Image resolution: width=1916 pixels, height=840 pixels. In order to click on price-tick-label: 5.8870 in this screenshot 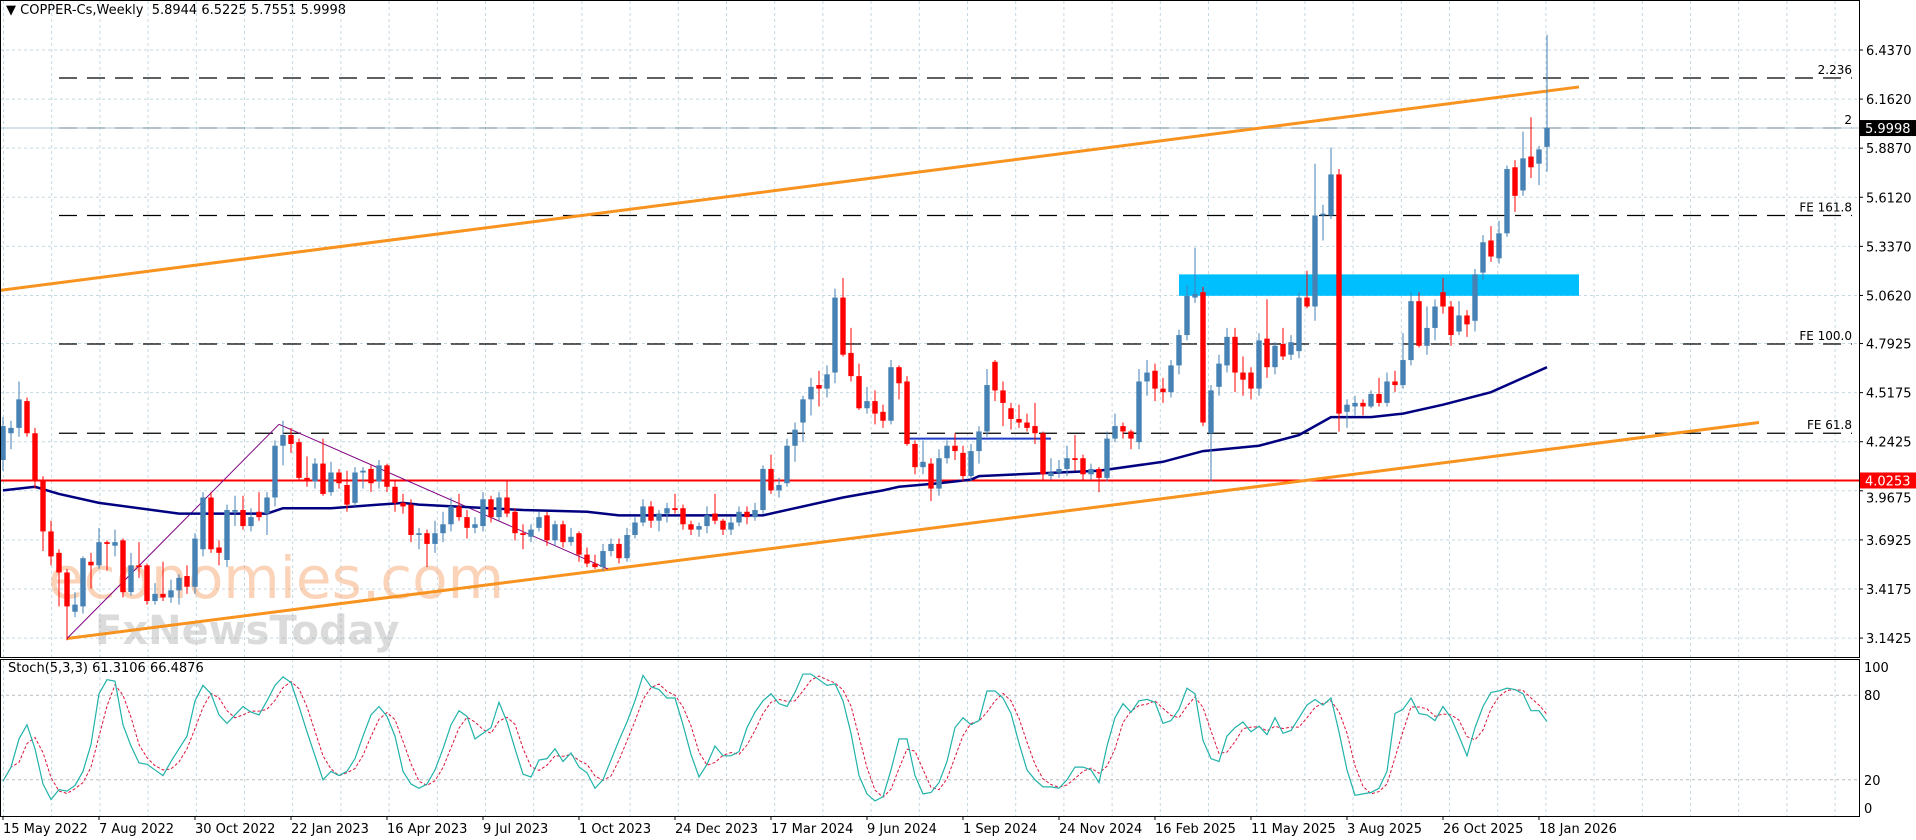, I will do `click(1889, 149)`.